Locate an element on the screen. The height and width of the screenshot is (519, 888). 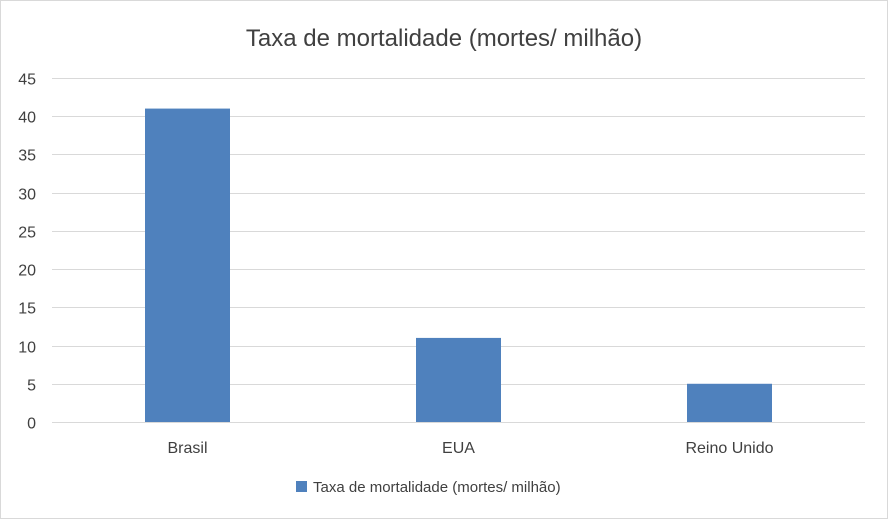
y-tick-label: 25 is located at coordinates (27, 233).